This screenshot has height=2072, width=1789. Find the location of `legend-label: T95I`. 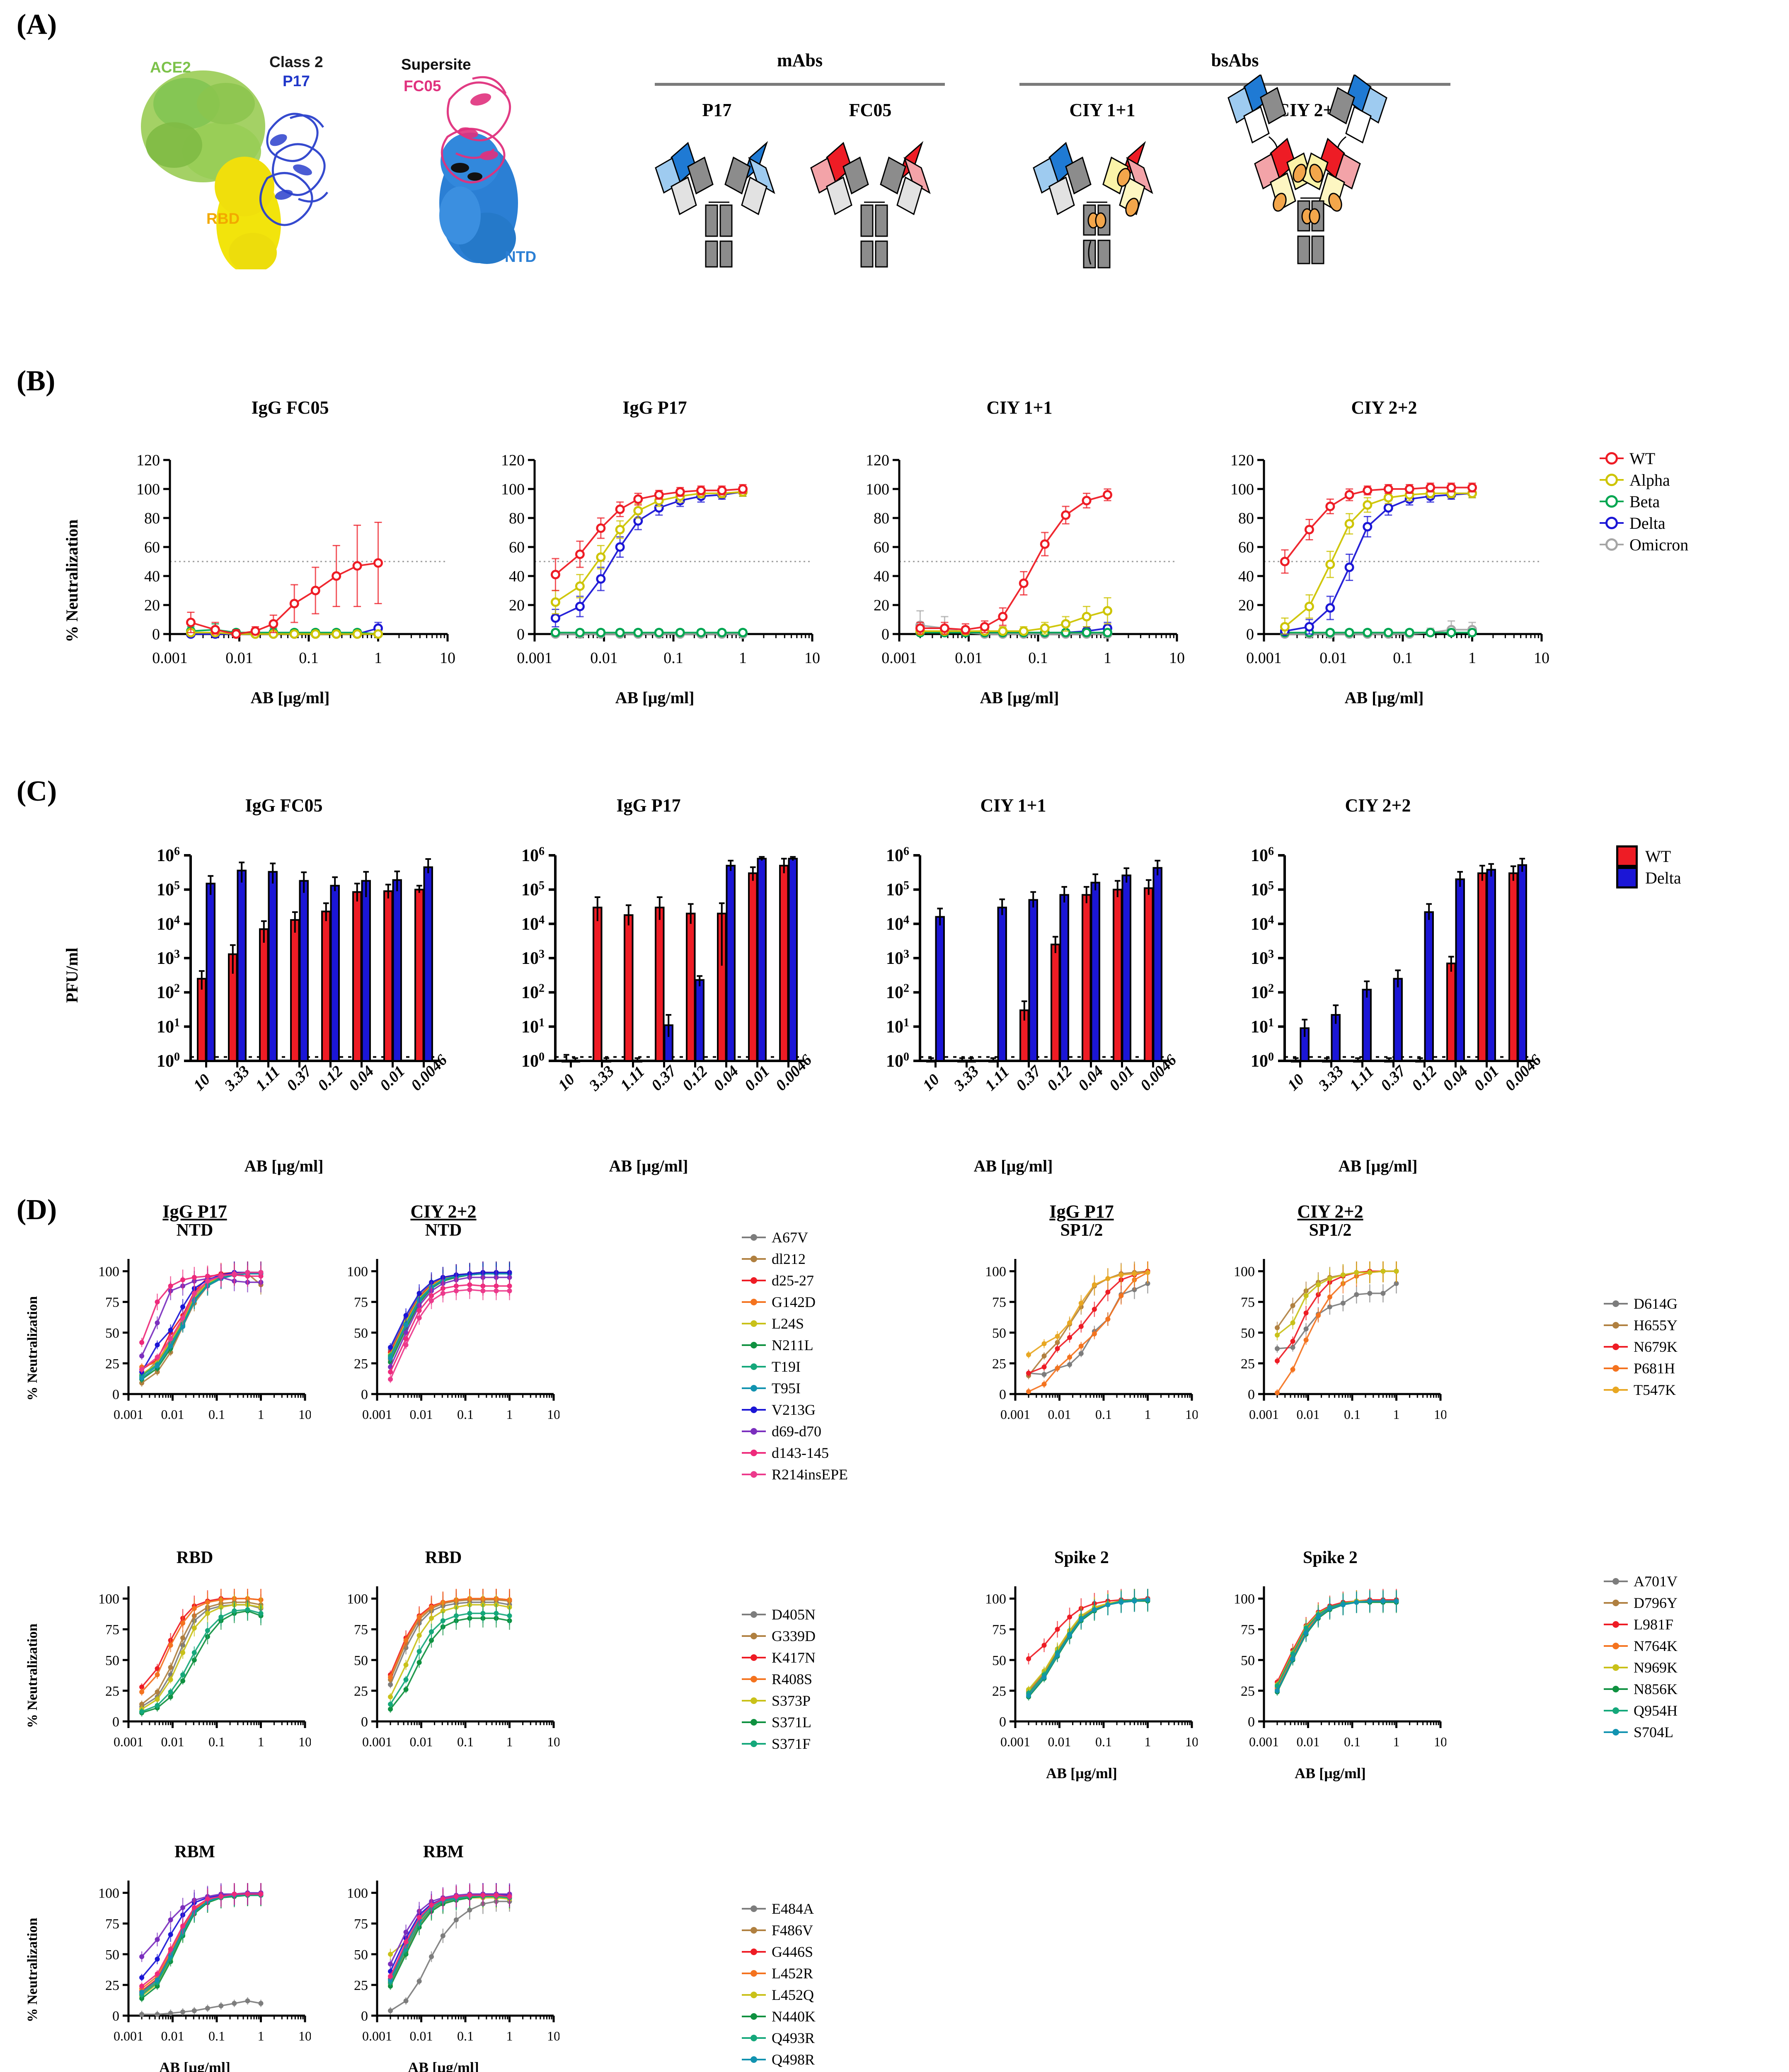

legend-label: T95I is located at coordinates (786, 1388).